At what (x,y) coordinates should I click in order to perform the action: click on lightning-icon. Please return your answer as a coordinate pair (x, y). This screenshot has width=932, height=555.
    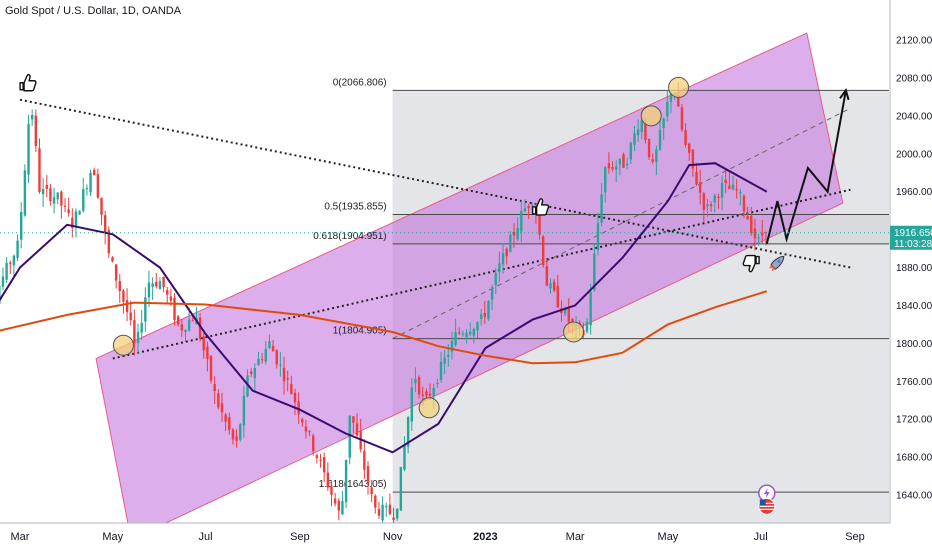
    Looking at the image, I should click on (767, 493).